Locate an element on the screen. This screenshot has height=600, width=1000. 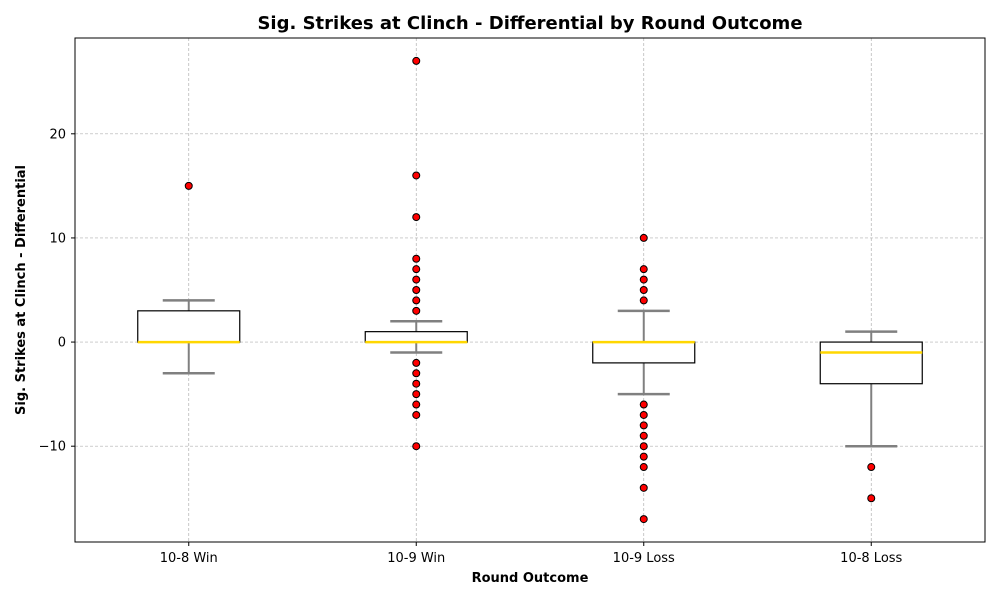
box-10-8-loss is located at coordinates (871, 416).